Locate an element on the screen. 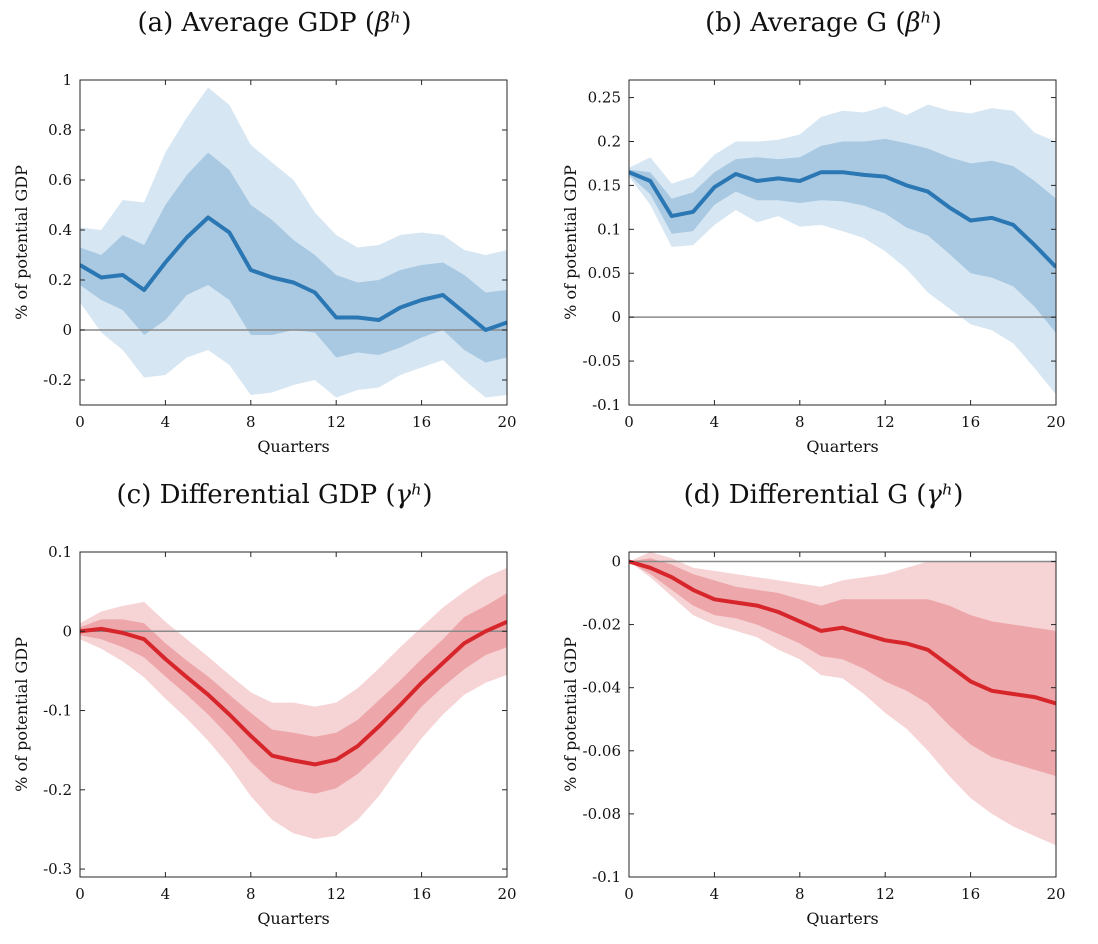 This screenshot has height=944, width=1098. y-tick-label: 0.15 is located at coordinates (604, 185).